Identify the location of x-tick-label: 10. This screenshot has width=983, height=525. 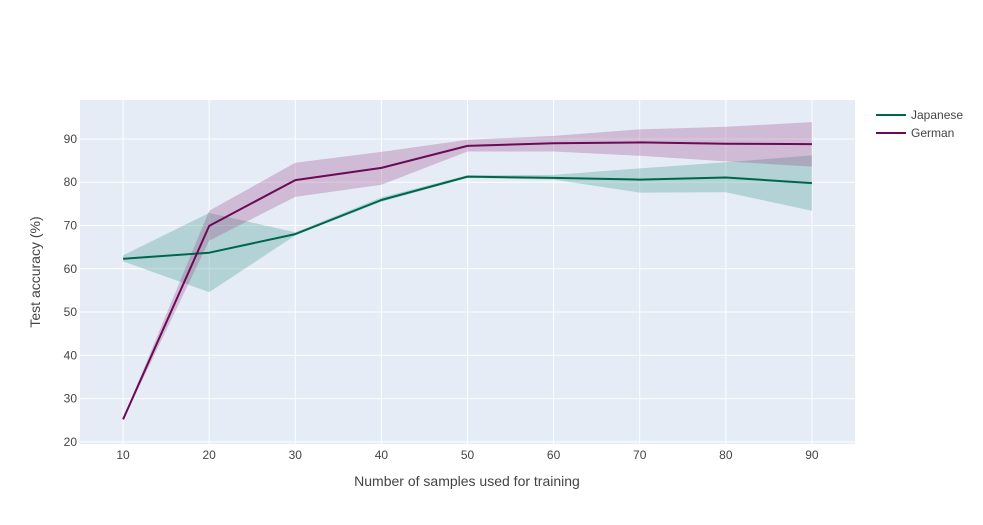
(123, 455).